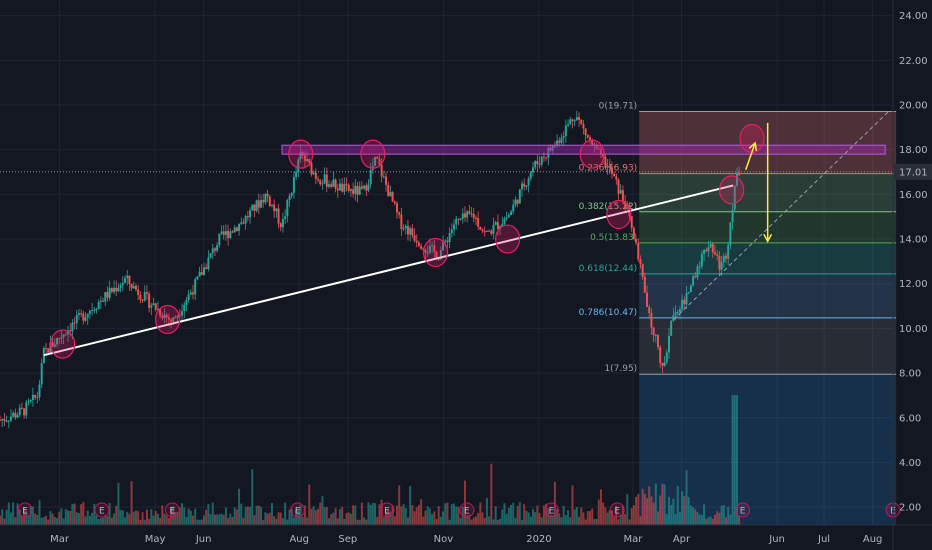  What do you see at coordinates (913, 329) in the screenshot?
I see `price-tick-label: 10.00` at bounding box center [913, 329].